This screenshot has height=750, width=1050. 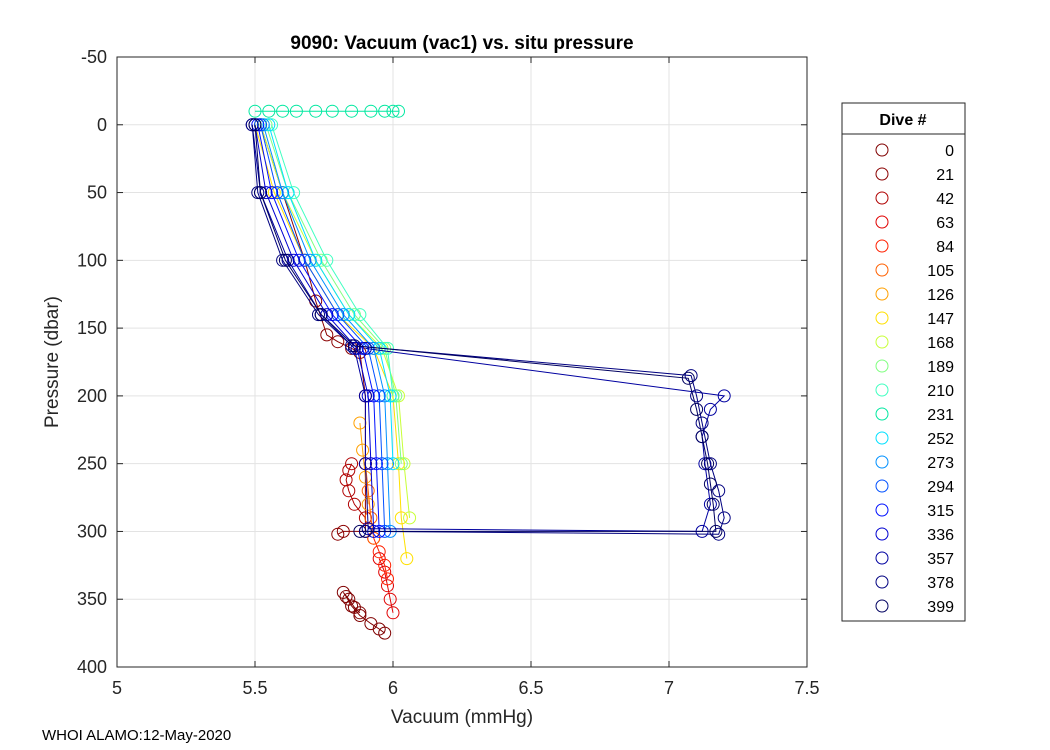 What do you see at coordinates (940, 319) in the screenshot?
I see `legend-label: 147` at bounding box center [940, 319].